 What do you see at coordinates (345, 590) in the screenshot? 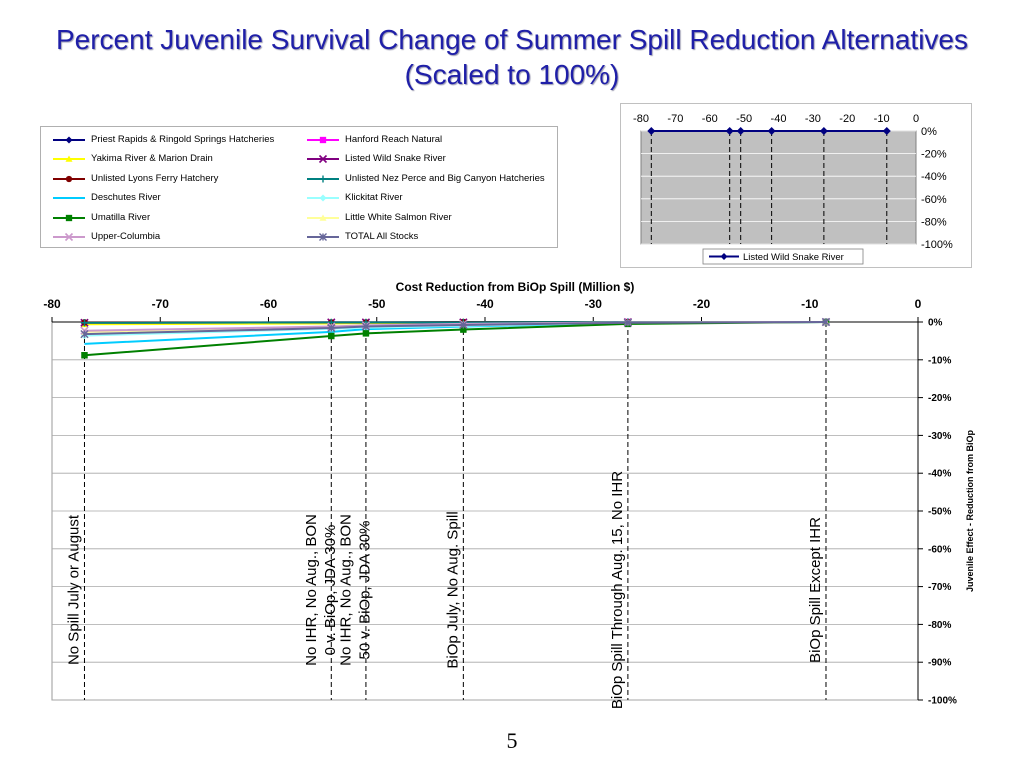
I see `annotation-label-3: No IHR, No Aug., BON` at bounding box center [345, 590].